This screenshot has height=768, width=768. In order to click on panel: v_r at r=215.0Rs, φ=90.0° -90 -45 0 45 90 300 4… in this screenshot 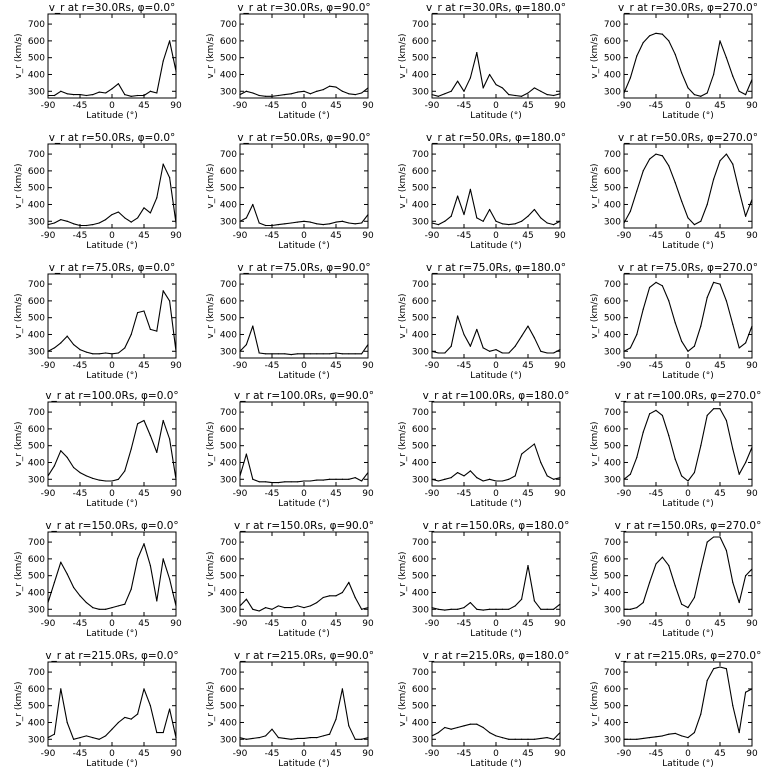, I will do `click(290, 709)`.